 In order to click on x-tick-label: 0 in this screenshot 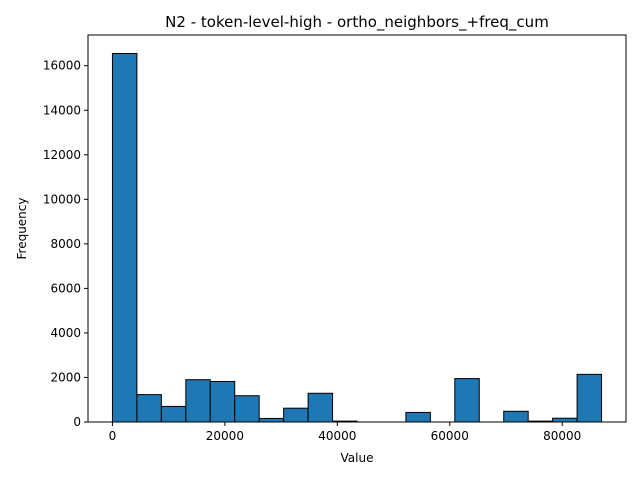, I will do `click(113, 436)`.